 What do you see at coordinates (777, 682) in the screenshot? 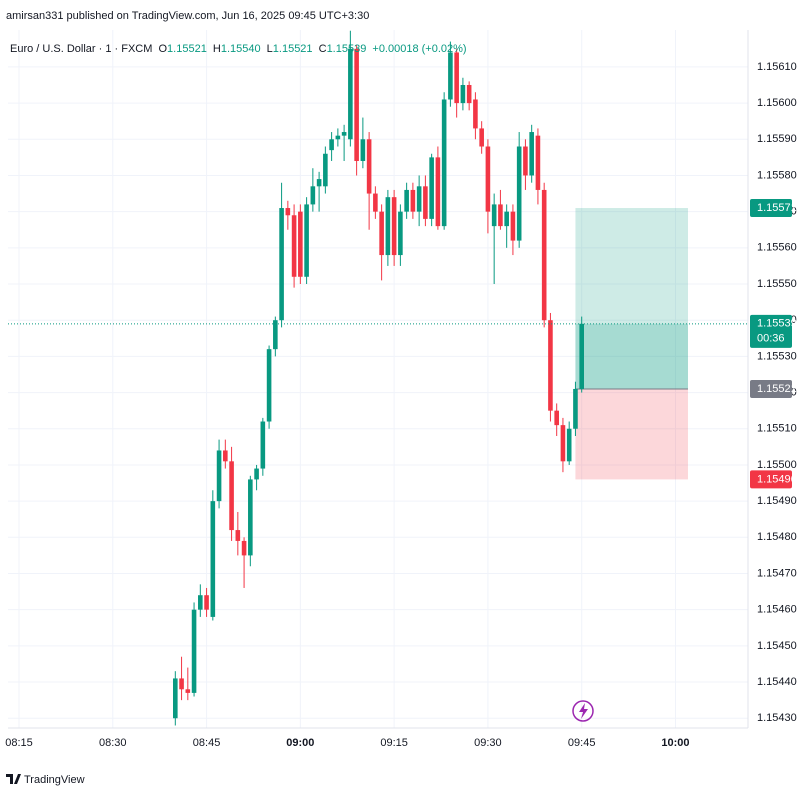
I see `y-tick-label: 1.15440` at bounding box center [777, 682].